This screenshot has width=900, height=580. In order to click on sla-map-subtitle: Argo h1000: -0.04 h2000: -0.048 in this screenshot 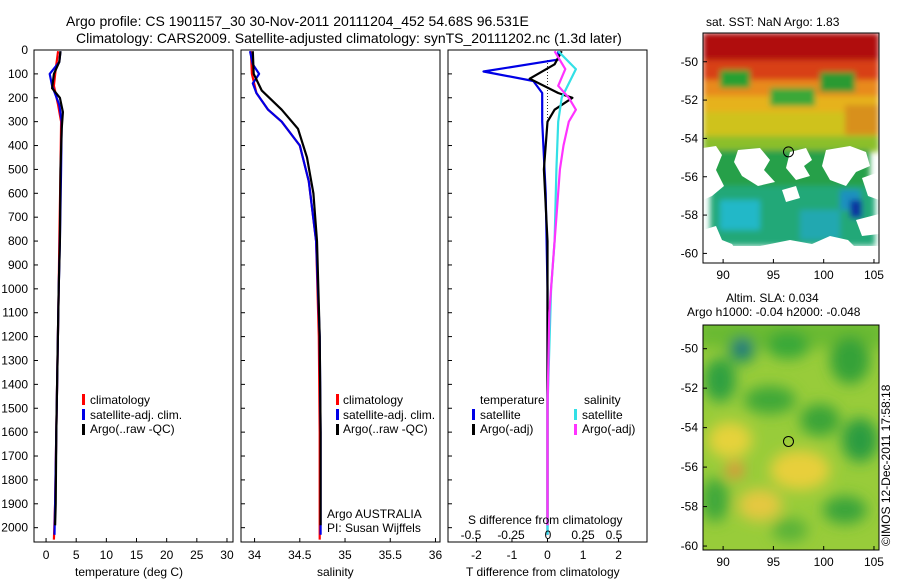, I will do `click(774, 312)`.